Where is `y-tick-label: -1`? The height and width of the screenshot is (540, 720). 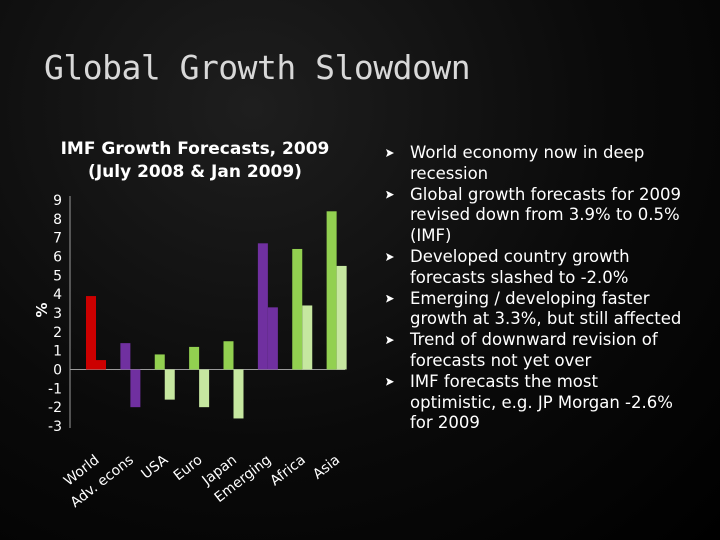
y-tick-label: -1 is located at coordinates (55, 389).